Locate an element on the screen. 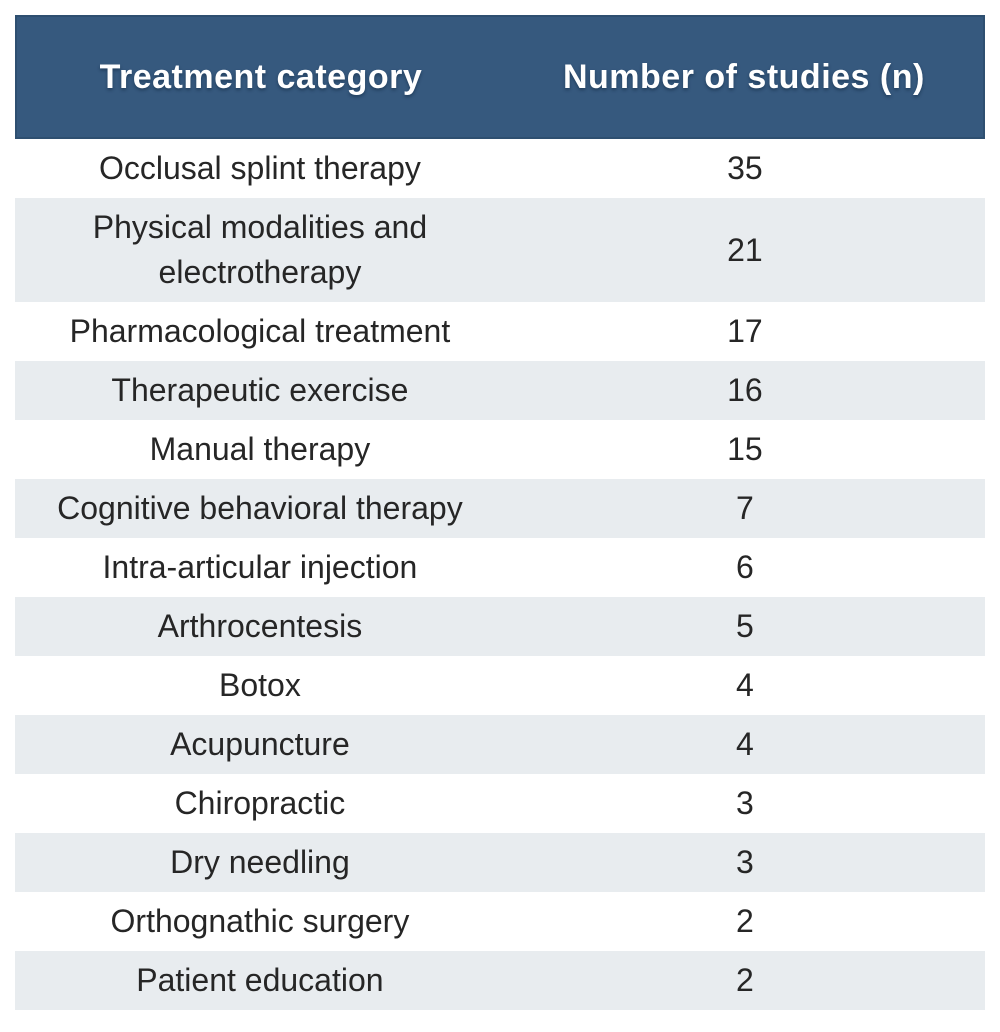  category-cell: Patient education is located at coordinates (260, 980).